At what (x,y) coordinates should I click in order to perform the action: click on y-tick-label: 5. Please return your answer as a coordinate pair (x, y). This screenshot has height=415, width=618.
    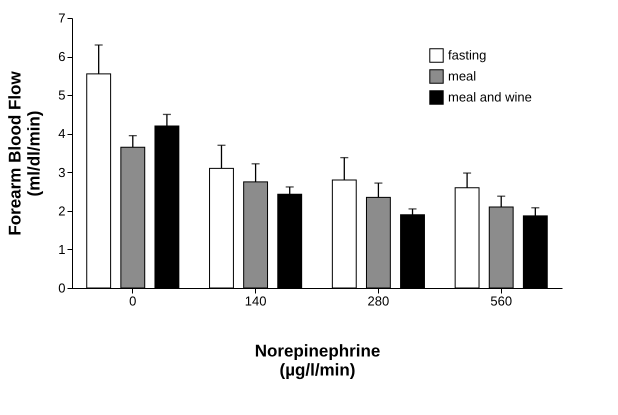
    Looking at the image, I should click on (62, 95).